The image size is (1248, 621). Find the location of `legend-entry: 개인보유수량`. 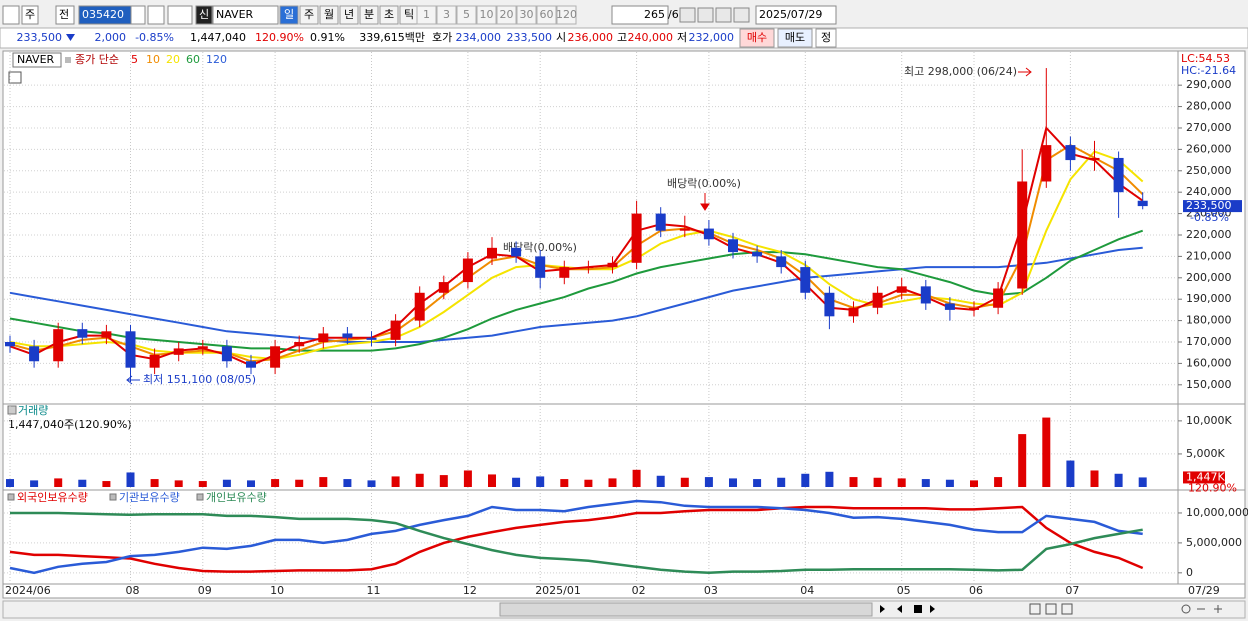

legend-entry: 개인보유수량 is located at coordinates (236, 497).